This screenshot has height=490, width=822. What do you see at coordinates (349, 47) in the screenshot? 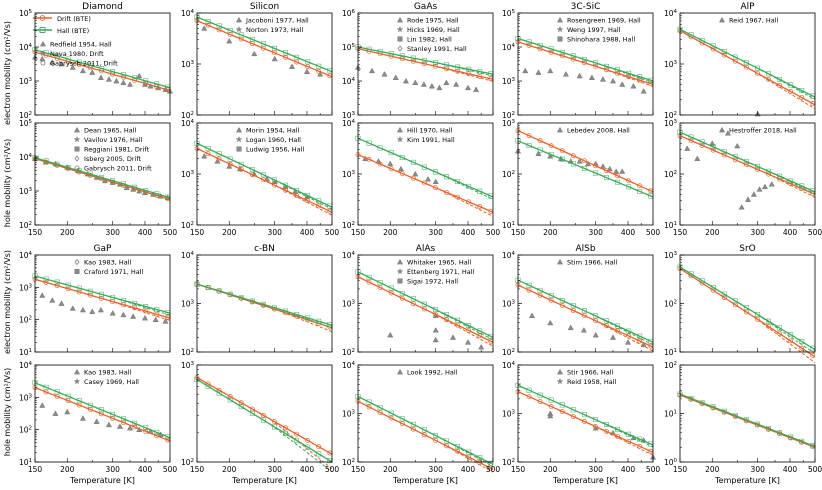
I see `y-tick-label: 105` at bounding box center [349, 47].